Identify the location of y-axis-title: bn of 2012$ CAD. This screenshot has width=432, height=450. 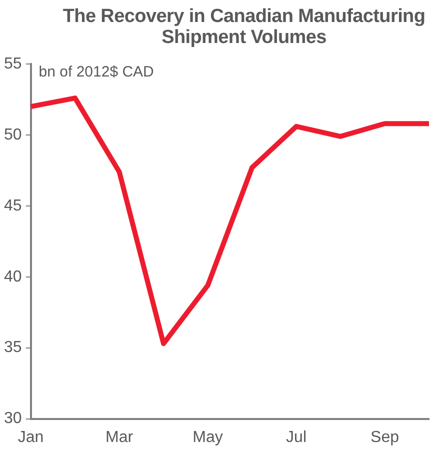
(96, 72).